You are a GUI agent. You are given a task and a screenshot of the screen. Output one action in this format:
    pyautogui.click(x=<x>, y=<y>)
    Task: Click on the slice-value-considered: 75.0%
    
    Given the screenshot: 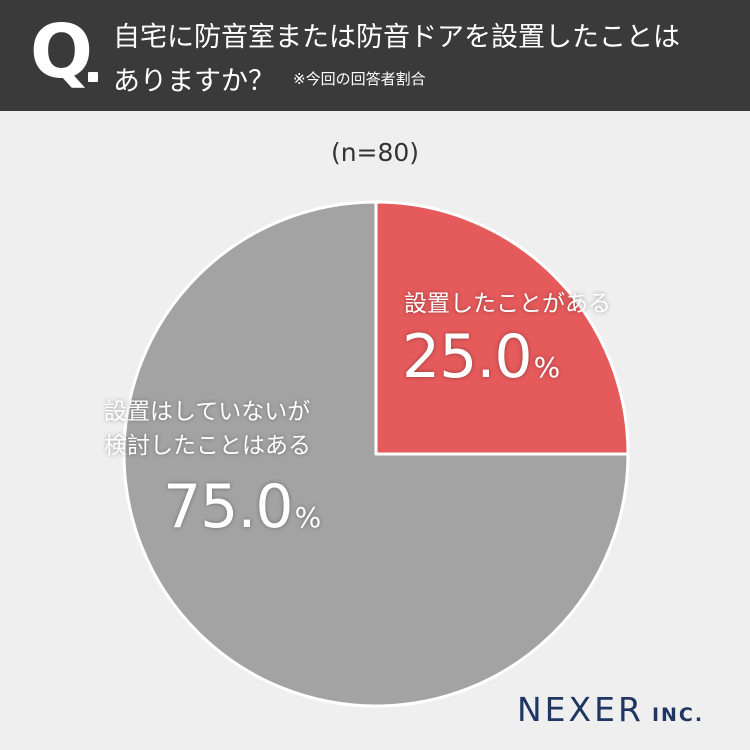 What is the action you would take?
    pyautogui.click(x=242, y=507)
    